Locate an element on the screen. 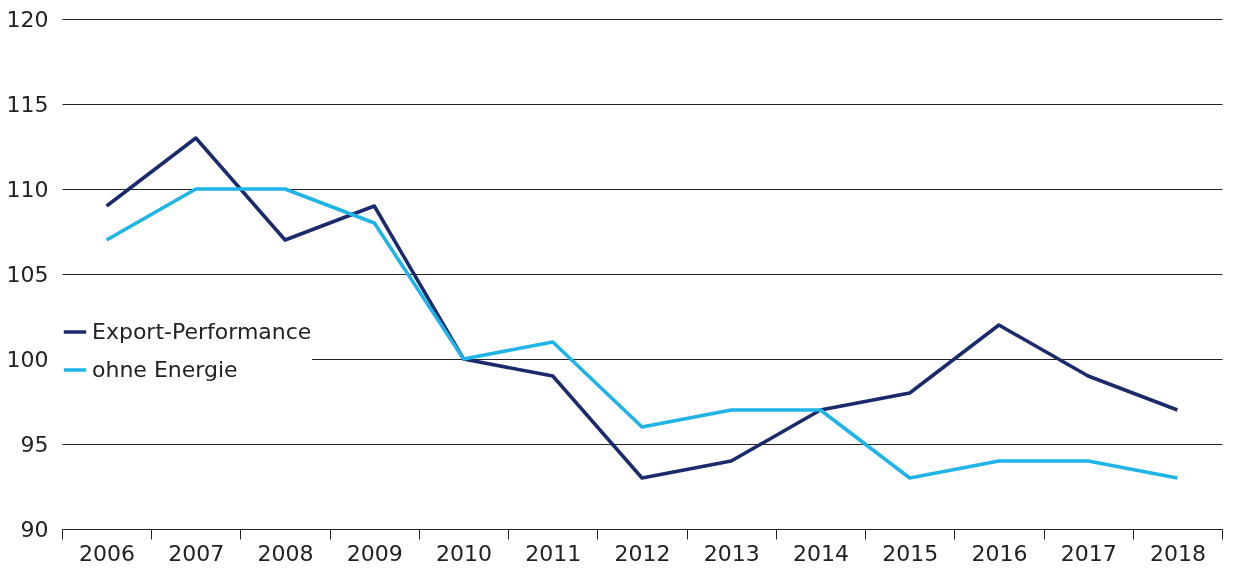 Image resolution: width=1253 pixels, height=586 pixels. x-tick-label: 2010 is located at coordinates (464, 553).